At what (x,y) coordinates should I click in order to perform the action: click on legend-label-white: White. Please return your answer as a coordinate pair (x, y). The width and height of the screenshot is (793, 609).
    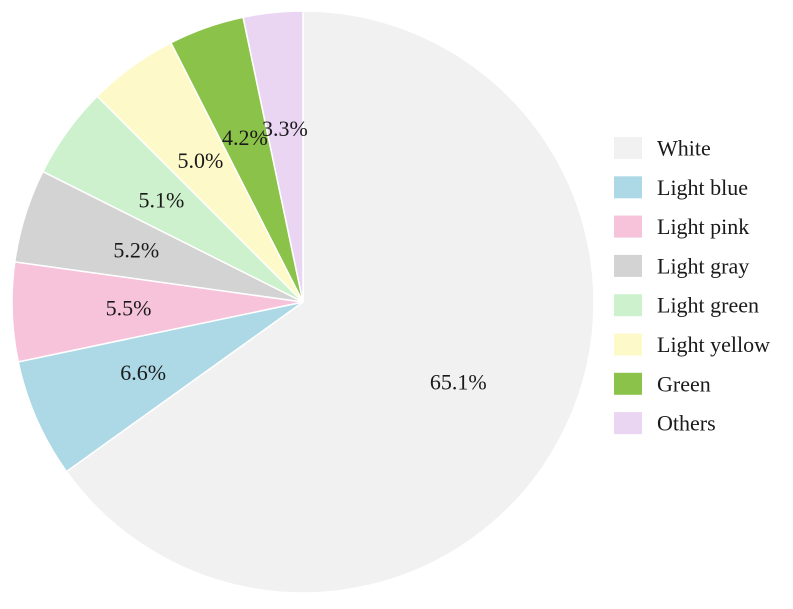
    Looking at the image, I should click on (684, 148).